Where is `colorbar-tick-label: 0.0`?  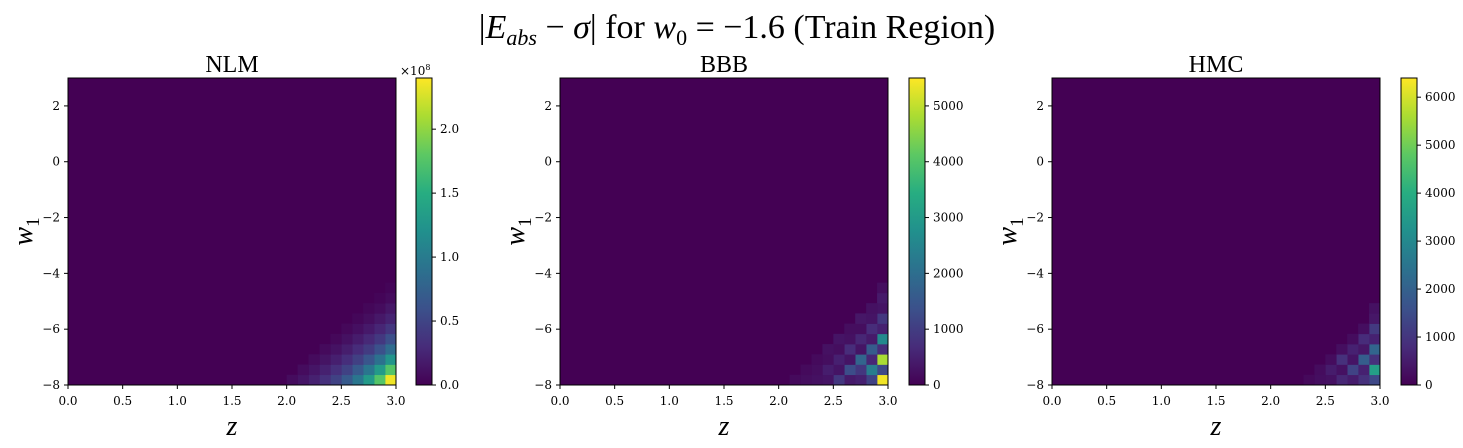 colorbar-tick-label: 0.0 is located at coordinates (449, 385).